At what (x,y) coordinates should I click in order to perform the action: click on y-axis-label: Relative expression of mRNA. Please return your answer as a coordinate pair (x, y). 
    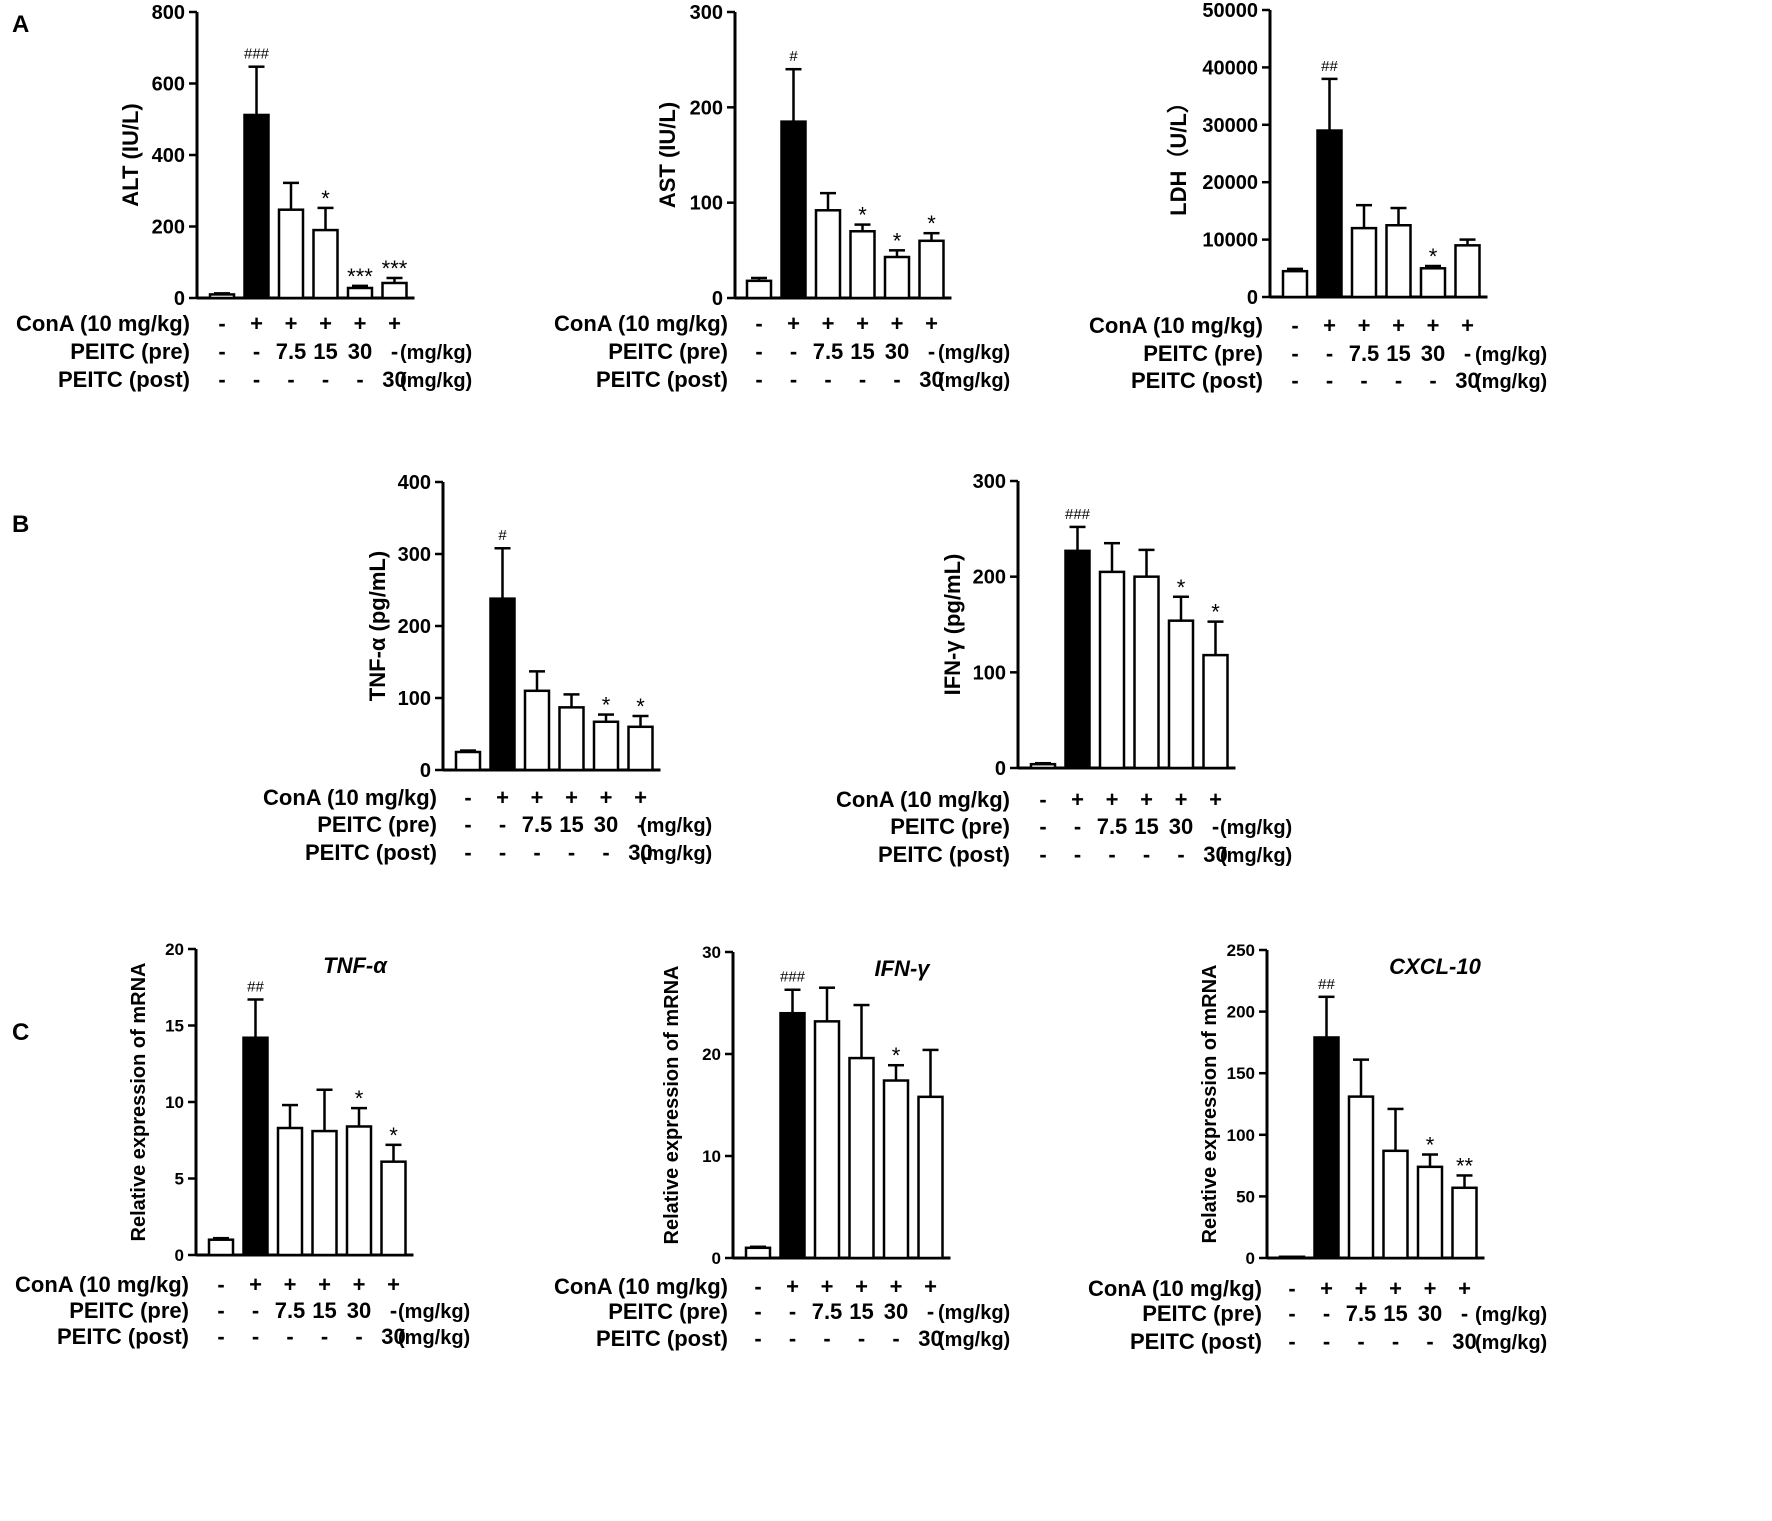
    Looking at the image, I should click on (672, 1105).